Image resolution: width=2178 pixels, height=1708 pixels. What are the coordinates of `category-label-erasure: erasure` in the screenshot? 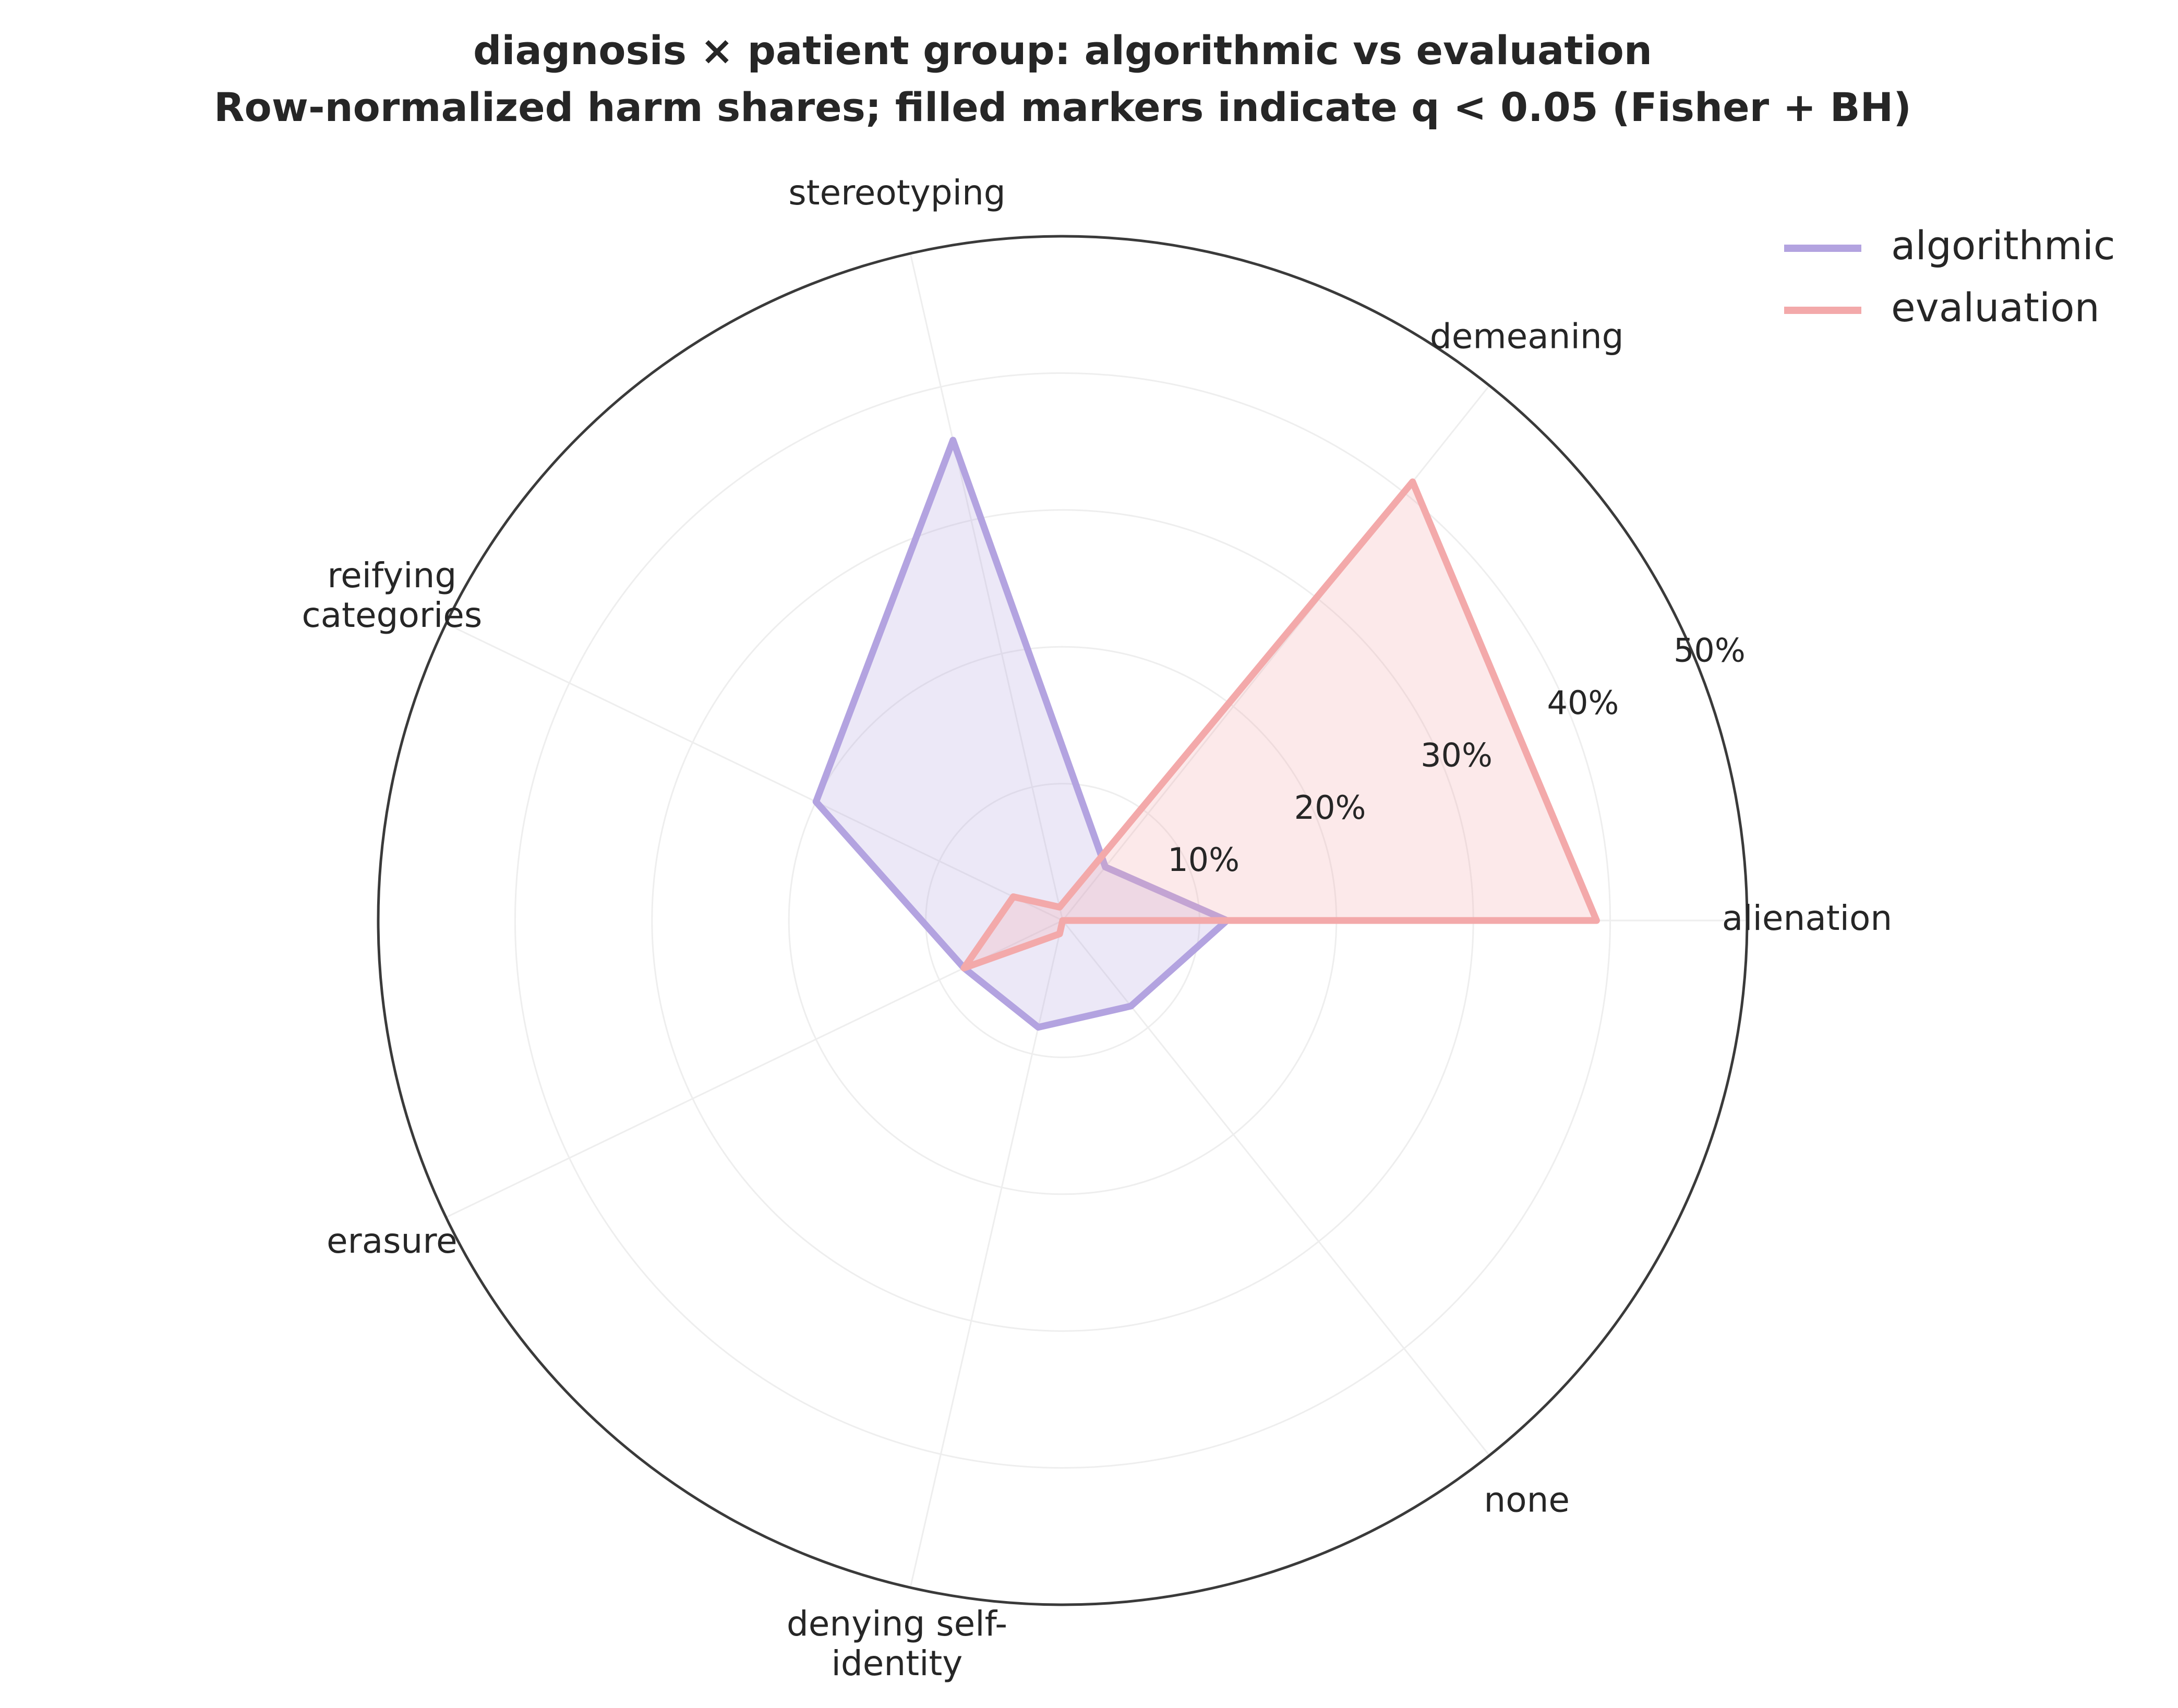 It's located at (392, 1241).